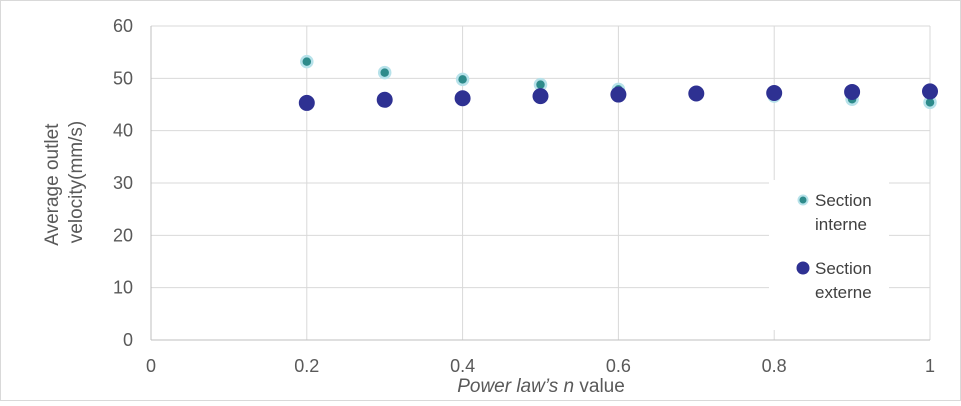 Image resolution: width=961 pixels, height=406 pixels. What do you see at coordinates (76, 182) in the screenshot?
I see `y-axis-title-line-2: velocity(mm/s)` at bounding box center [76, 182].